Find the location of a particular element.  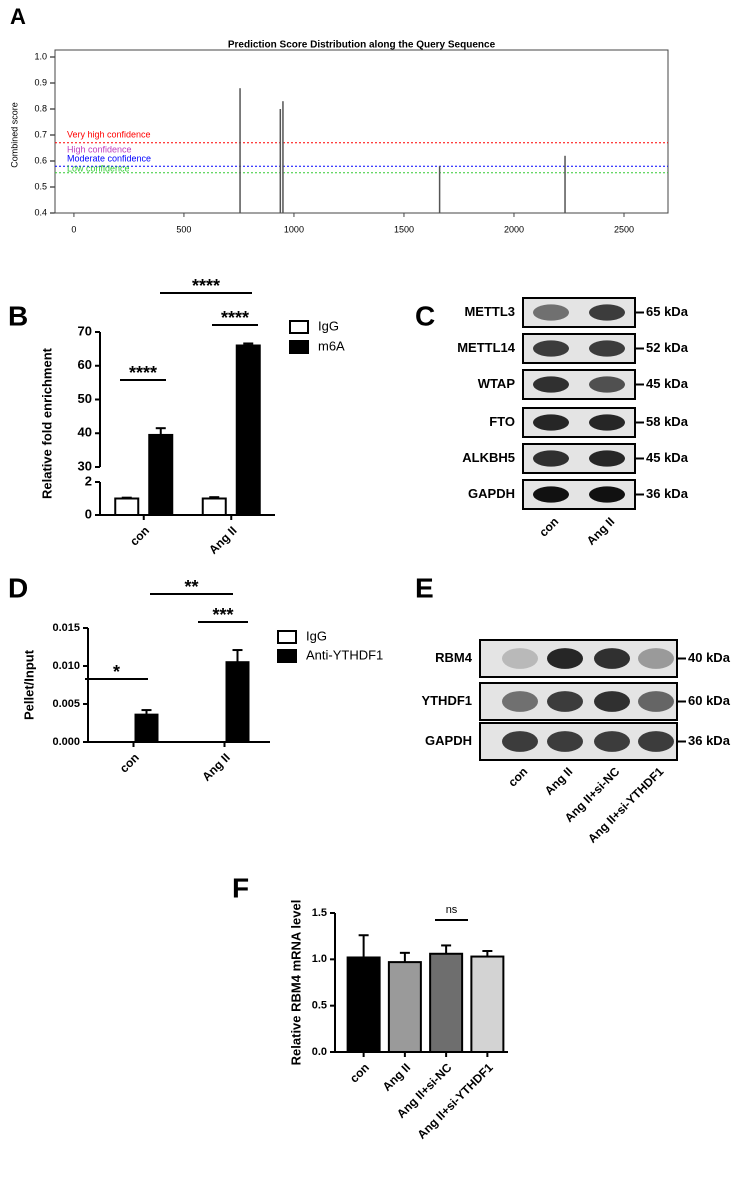

size-label: 60 kDa is located at coordinates (709, 700).